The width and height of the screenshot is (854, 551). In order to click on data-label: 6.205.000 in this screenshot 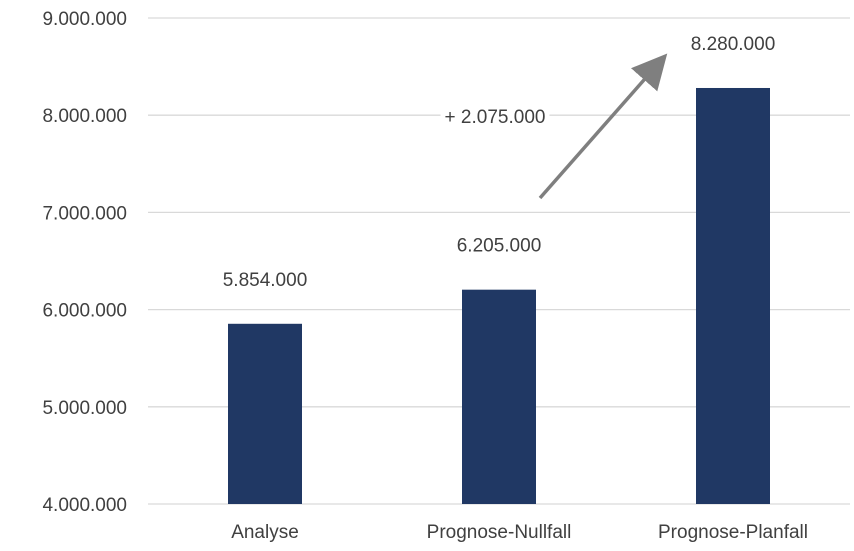, I will do `click(499, 246)`.